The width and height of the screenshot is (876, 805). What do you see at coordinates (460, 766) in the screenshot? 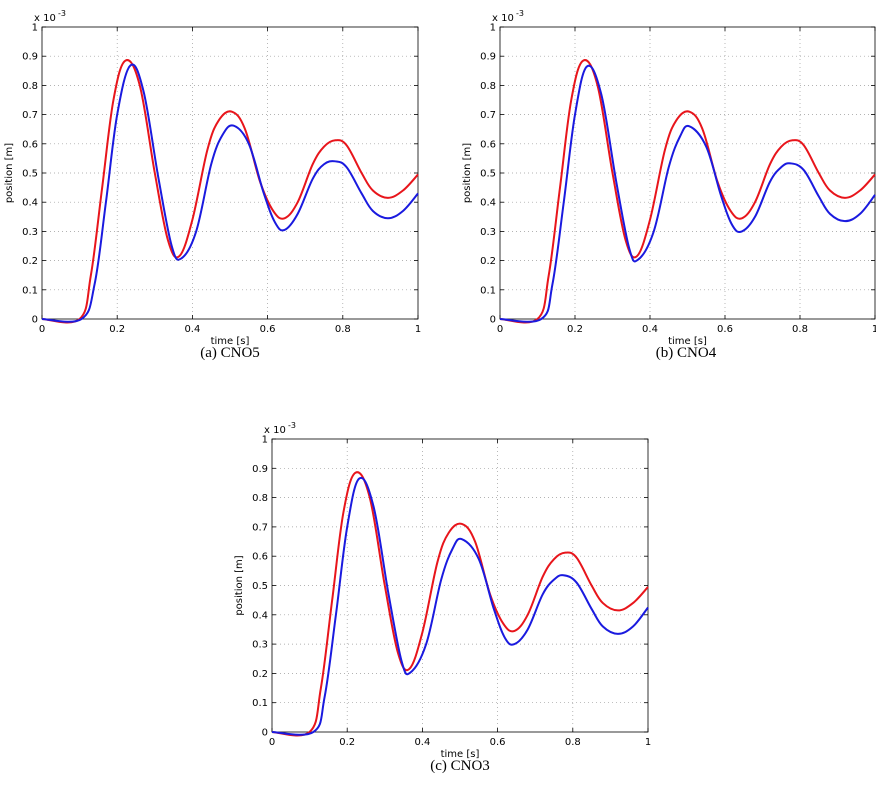
I see `chart-caption: (c) CNO3` at bounding box center [460, 766].